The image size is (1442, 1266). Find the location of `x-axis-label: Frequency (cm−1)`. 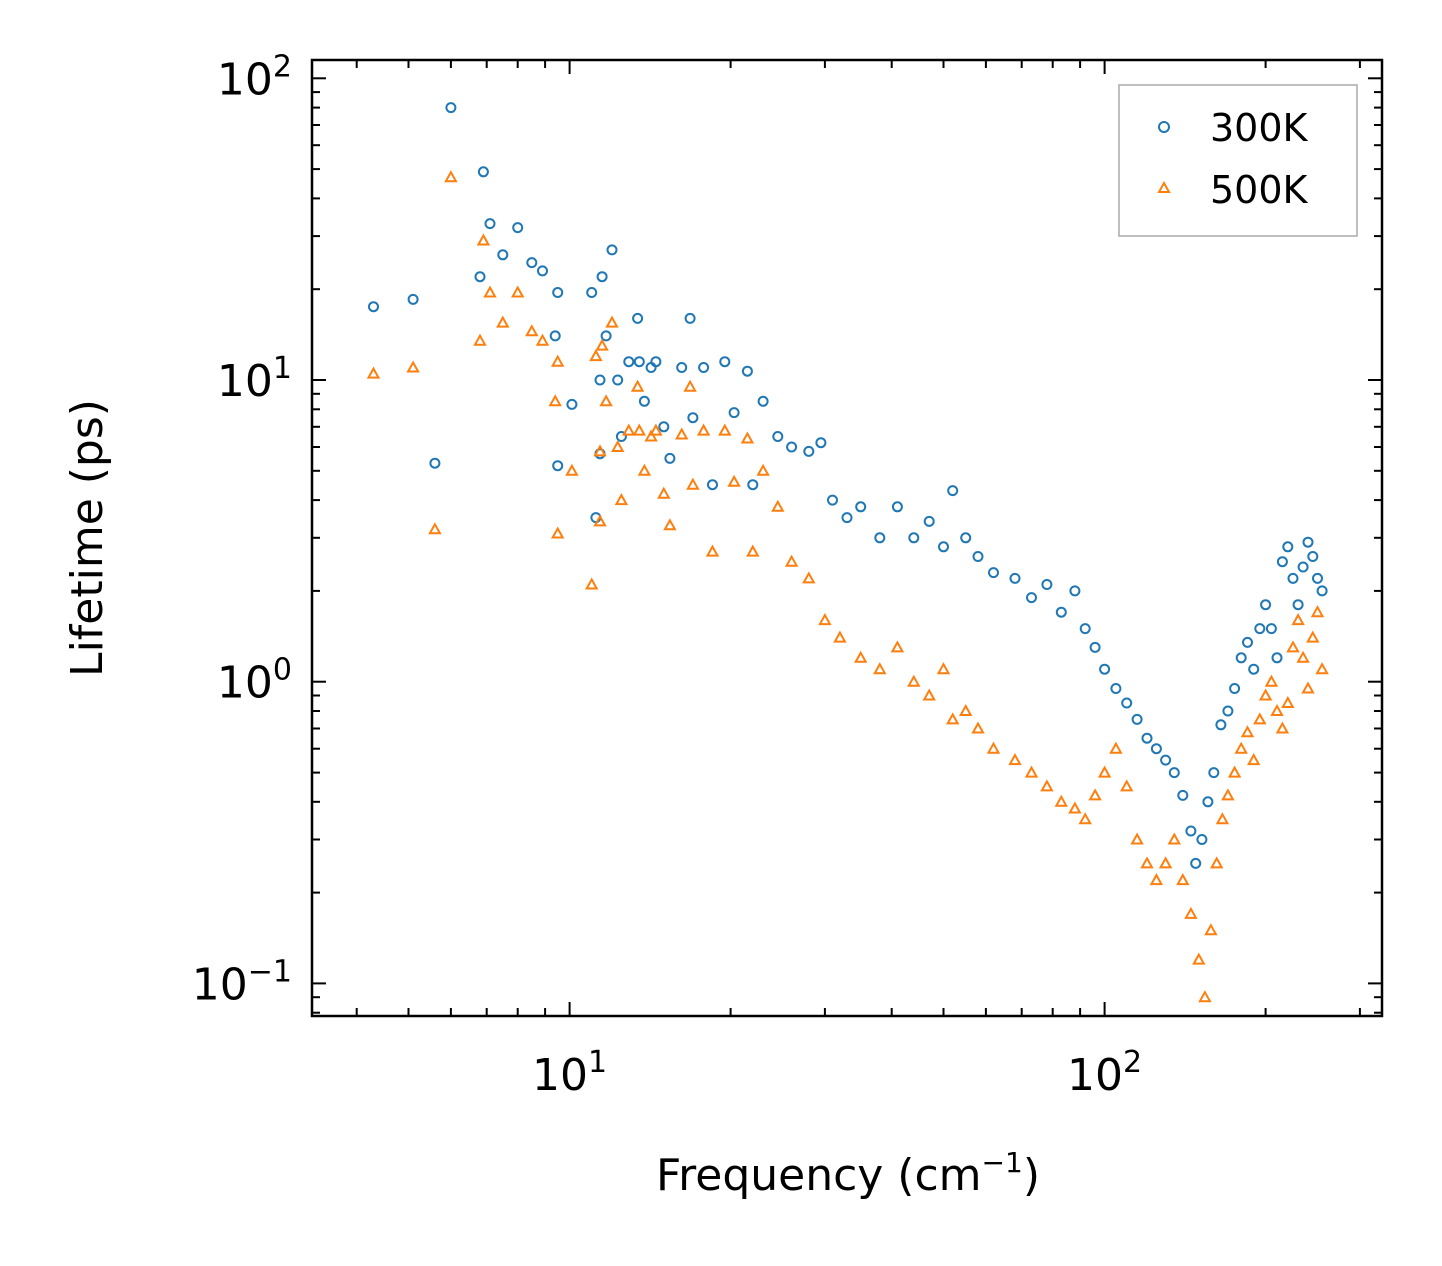

x-axis-label: Frequency (cm−1) is located at coordinates (848, 1173).